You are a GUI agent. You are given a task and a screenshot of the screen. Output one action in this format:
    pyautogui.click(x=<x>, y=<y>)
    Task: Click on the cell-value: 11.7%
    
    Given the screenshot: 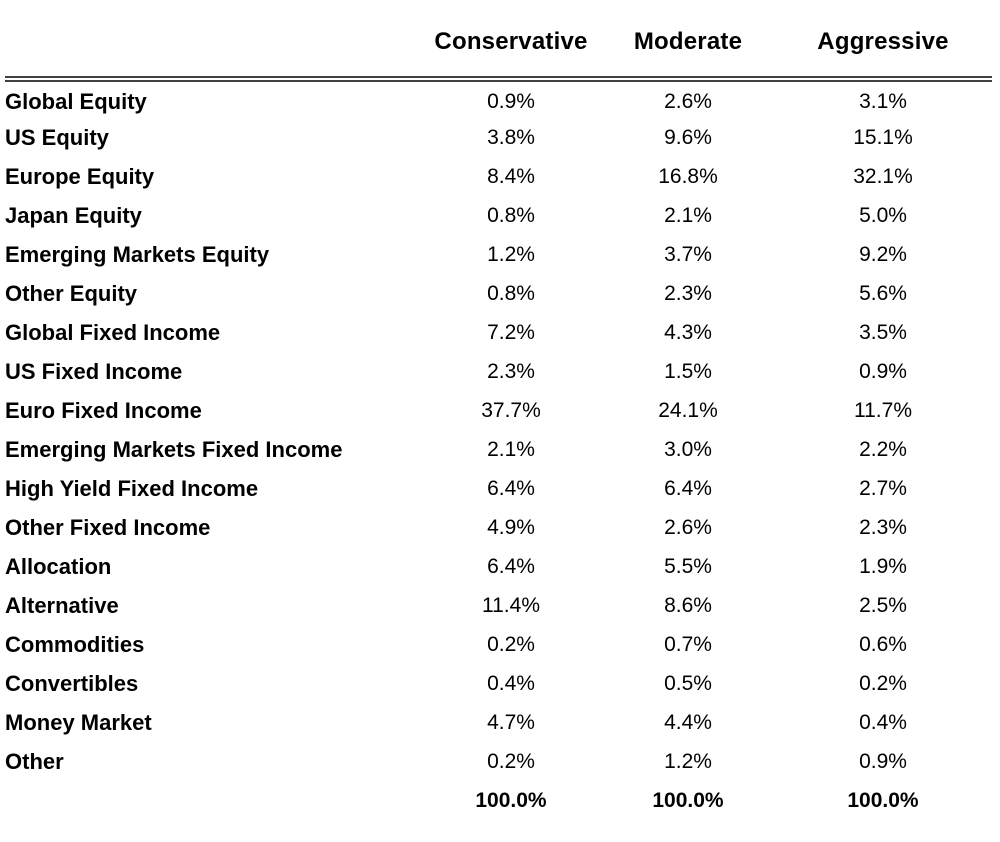 What is the action you would take?
    pyautogui.click(x=883, y=410)
    